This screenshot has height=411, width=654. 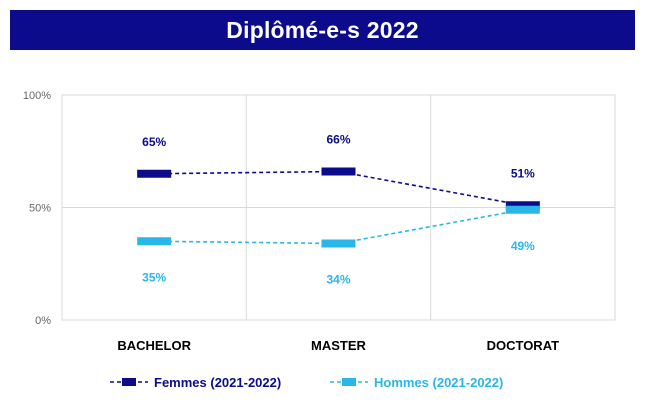 What do you see at coordinates (338, 280) in the screenshot?
I see `data-label: 34%` at bounding box center [338, 280].